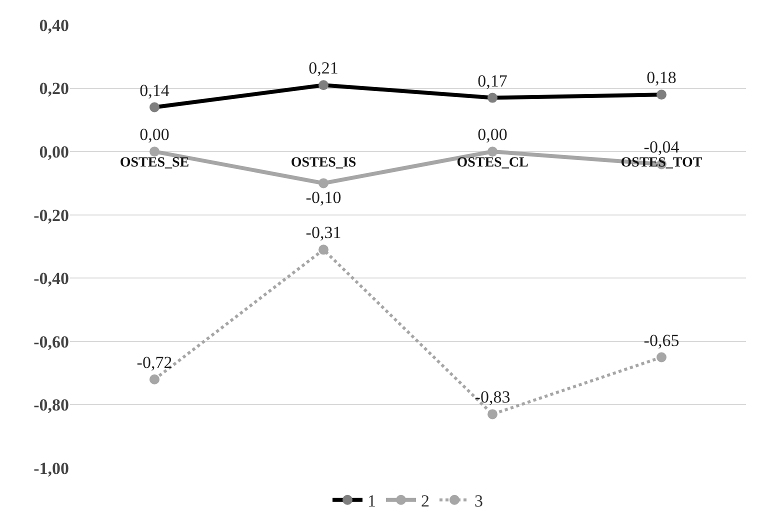 The image size is (771, 529). I want to click on y-tick-label: 0,40, so click(54, 25).